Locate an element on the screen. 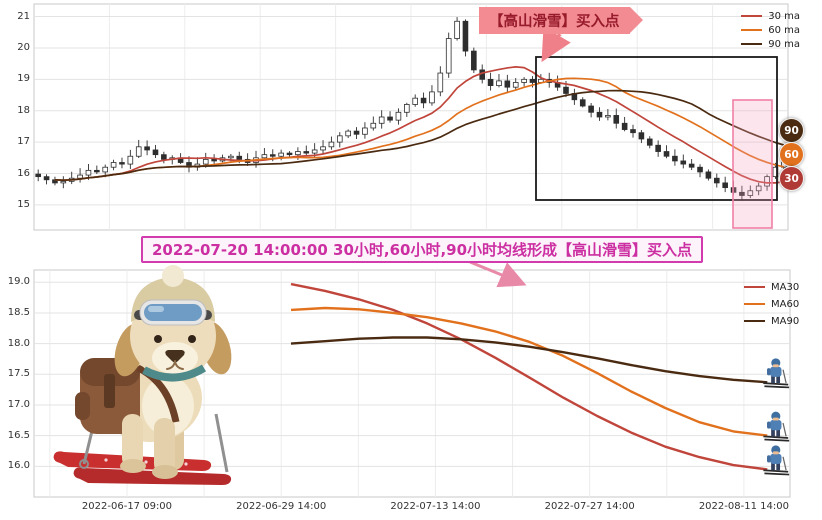  ski-goggles is located at coordinates (173, 312).